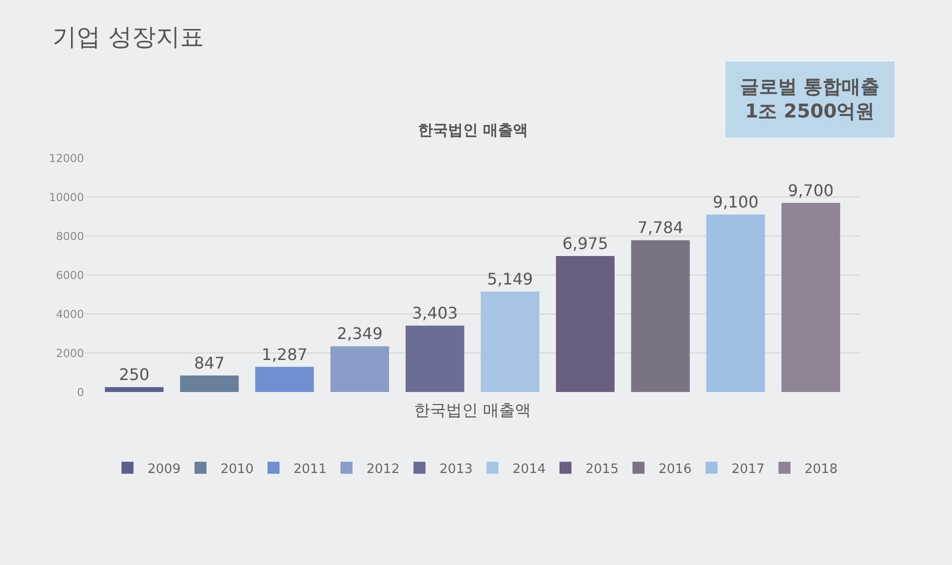  I want to click on chart-subtitle: 한국법인 매출액, so click(473, 130).